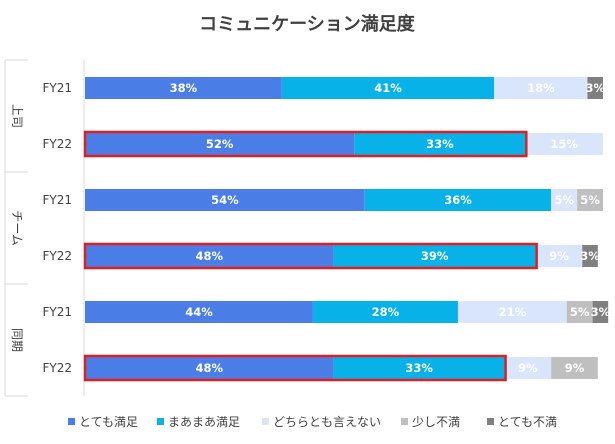 Image resolution: width=615 pixels, height=444 pixels. Describe the element at coordinates (527, 422) in the screenshot. I see `legend-label: とても不満` at that location.